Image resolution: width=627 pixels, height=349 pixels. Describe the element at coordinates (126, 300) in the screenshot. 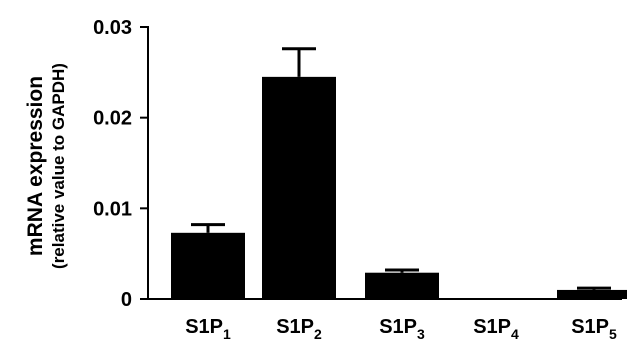

I see `y-tick-label: 0` at that location.